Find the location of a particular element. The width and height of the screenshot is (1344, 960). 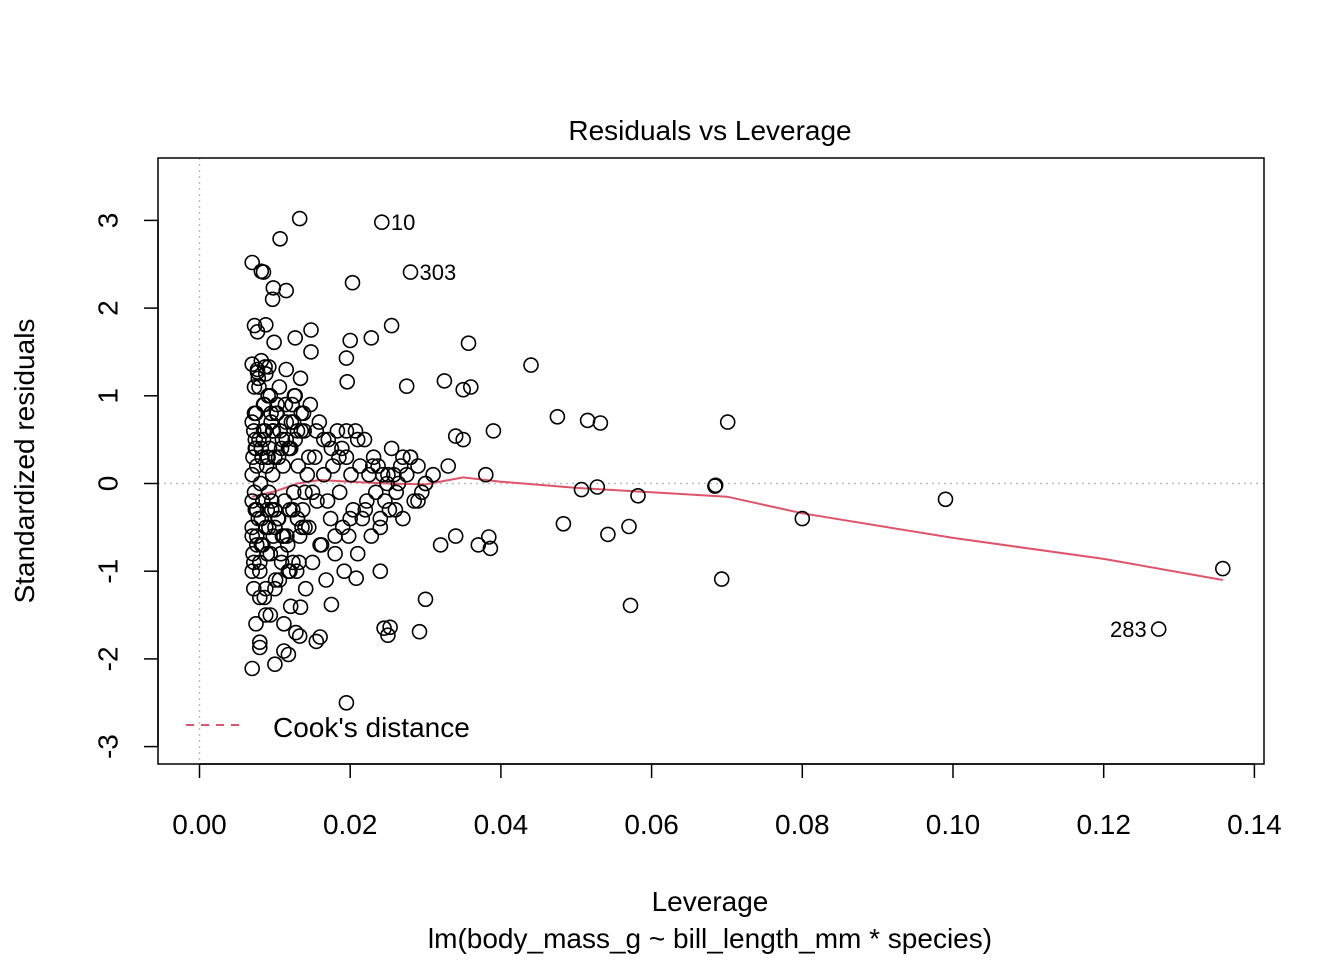

x-axis-label: Leverage is located at coordinates (710, 901).